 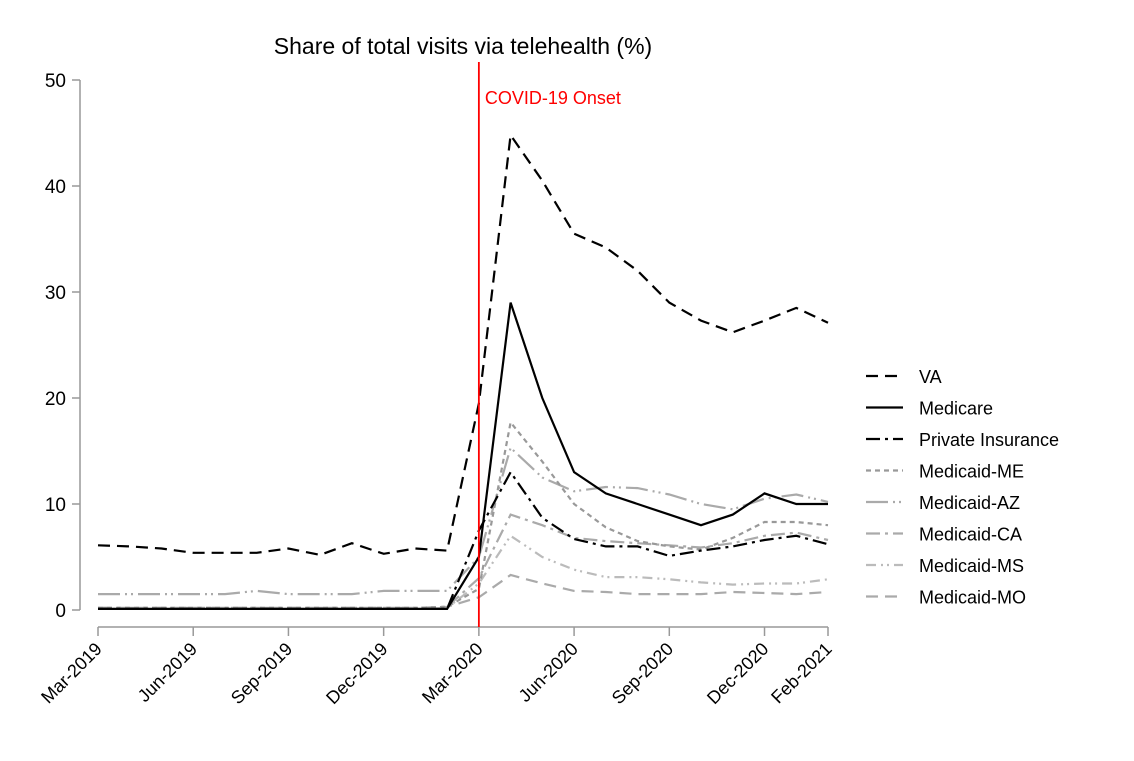 I want to click on x-tick-label: Dec-2019, so click(x=356, y=673).